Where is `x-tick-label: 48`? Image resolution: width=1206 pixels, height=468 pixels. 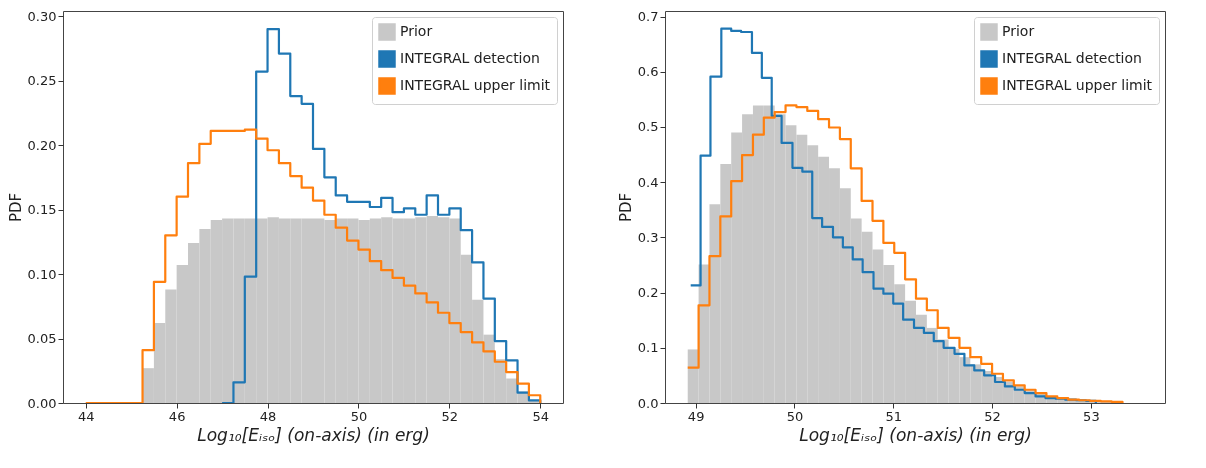
x-tick-label: 48 is located at coordinates (268, 416).